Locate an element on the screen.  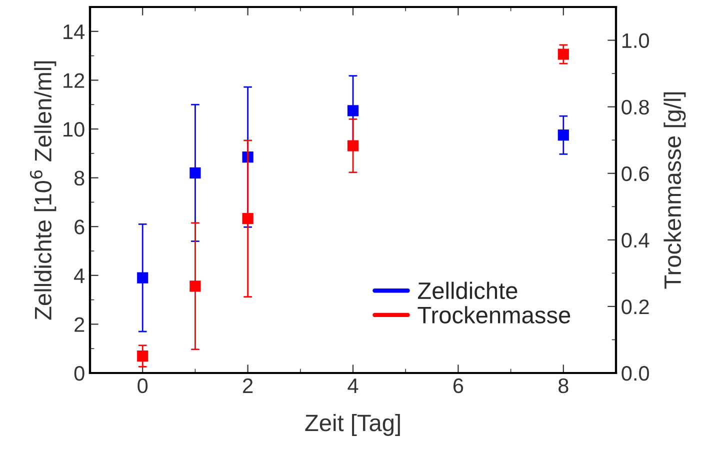
x-tick-label: 0 is located at coordinates (143, 386).